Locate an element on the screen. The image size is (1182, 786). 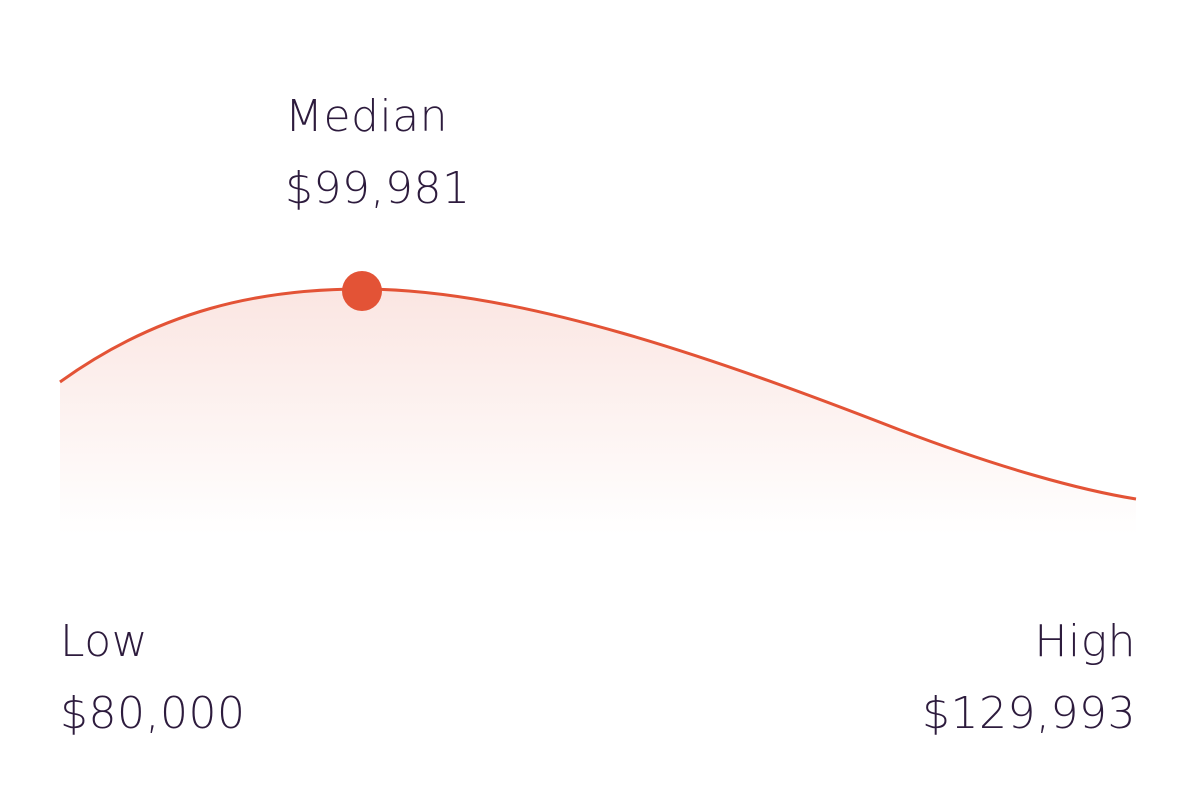
low-label: Low is located at coordinates (104, 641).